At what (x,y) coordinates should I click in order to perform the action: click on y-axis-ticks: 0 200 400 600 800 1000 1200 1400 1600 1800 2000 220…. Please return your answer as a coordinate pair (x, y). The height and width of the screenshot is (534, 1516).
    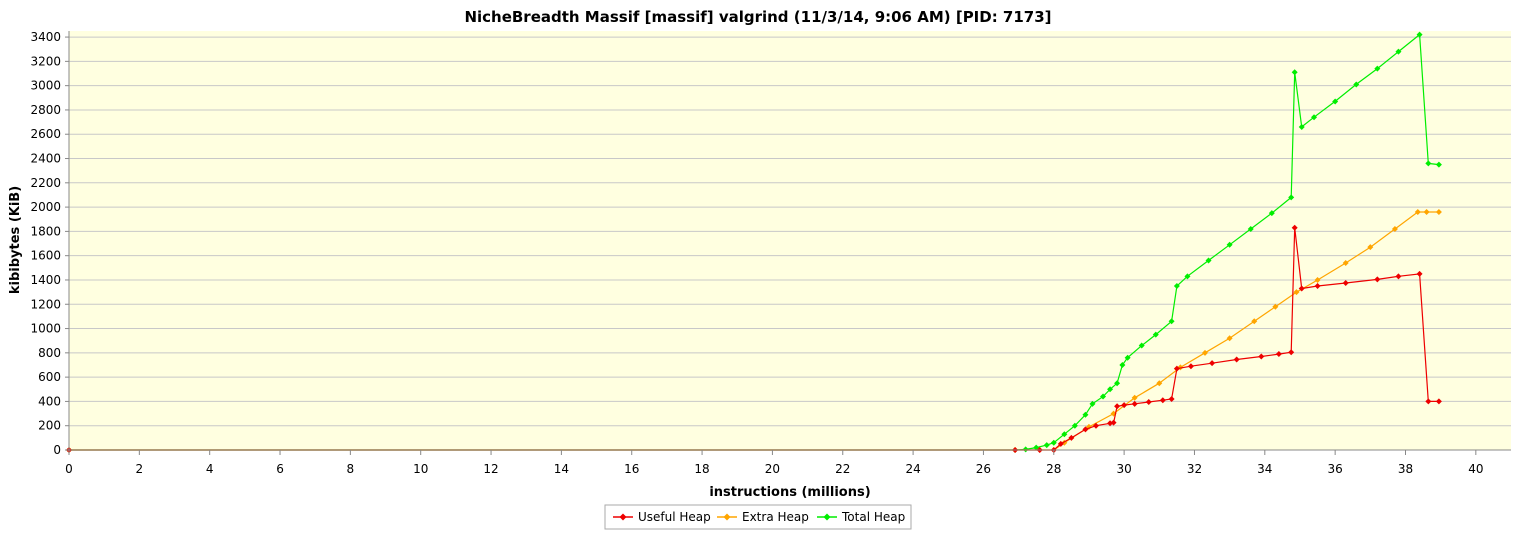
    Looking at the image, I should click on (49, 243).